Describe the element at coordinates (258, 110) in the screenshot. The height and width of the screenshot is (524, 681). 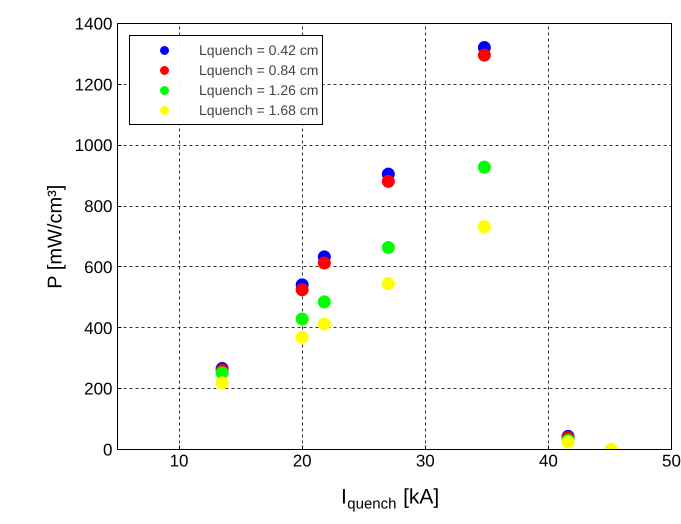
I see `legend-label: Lquench = 1.68 cm` at that location.